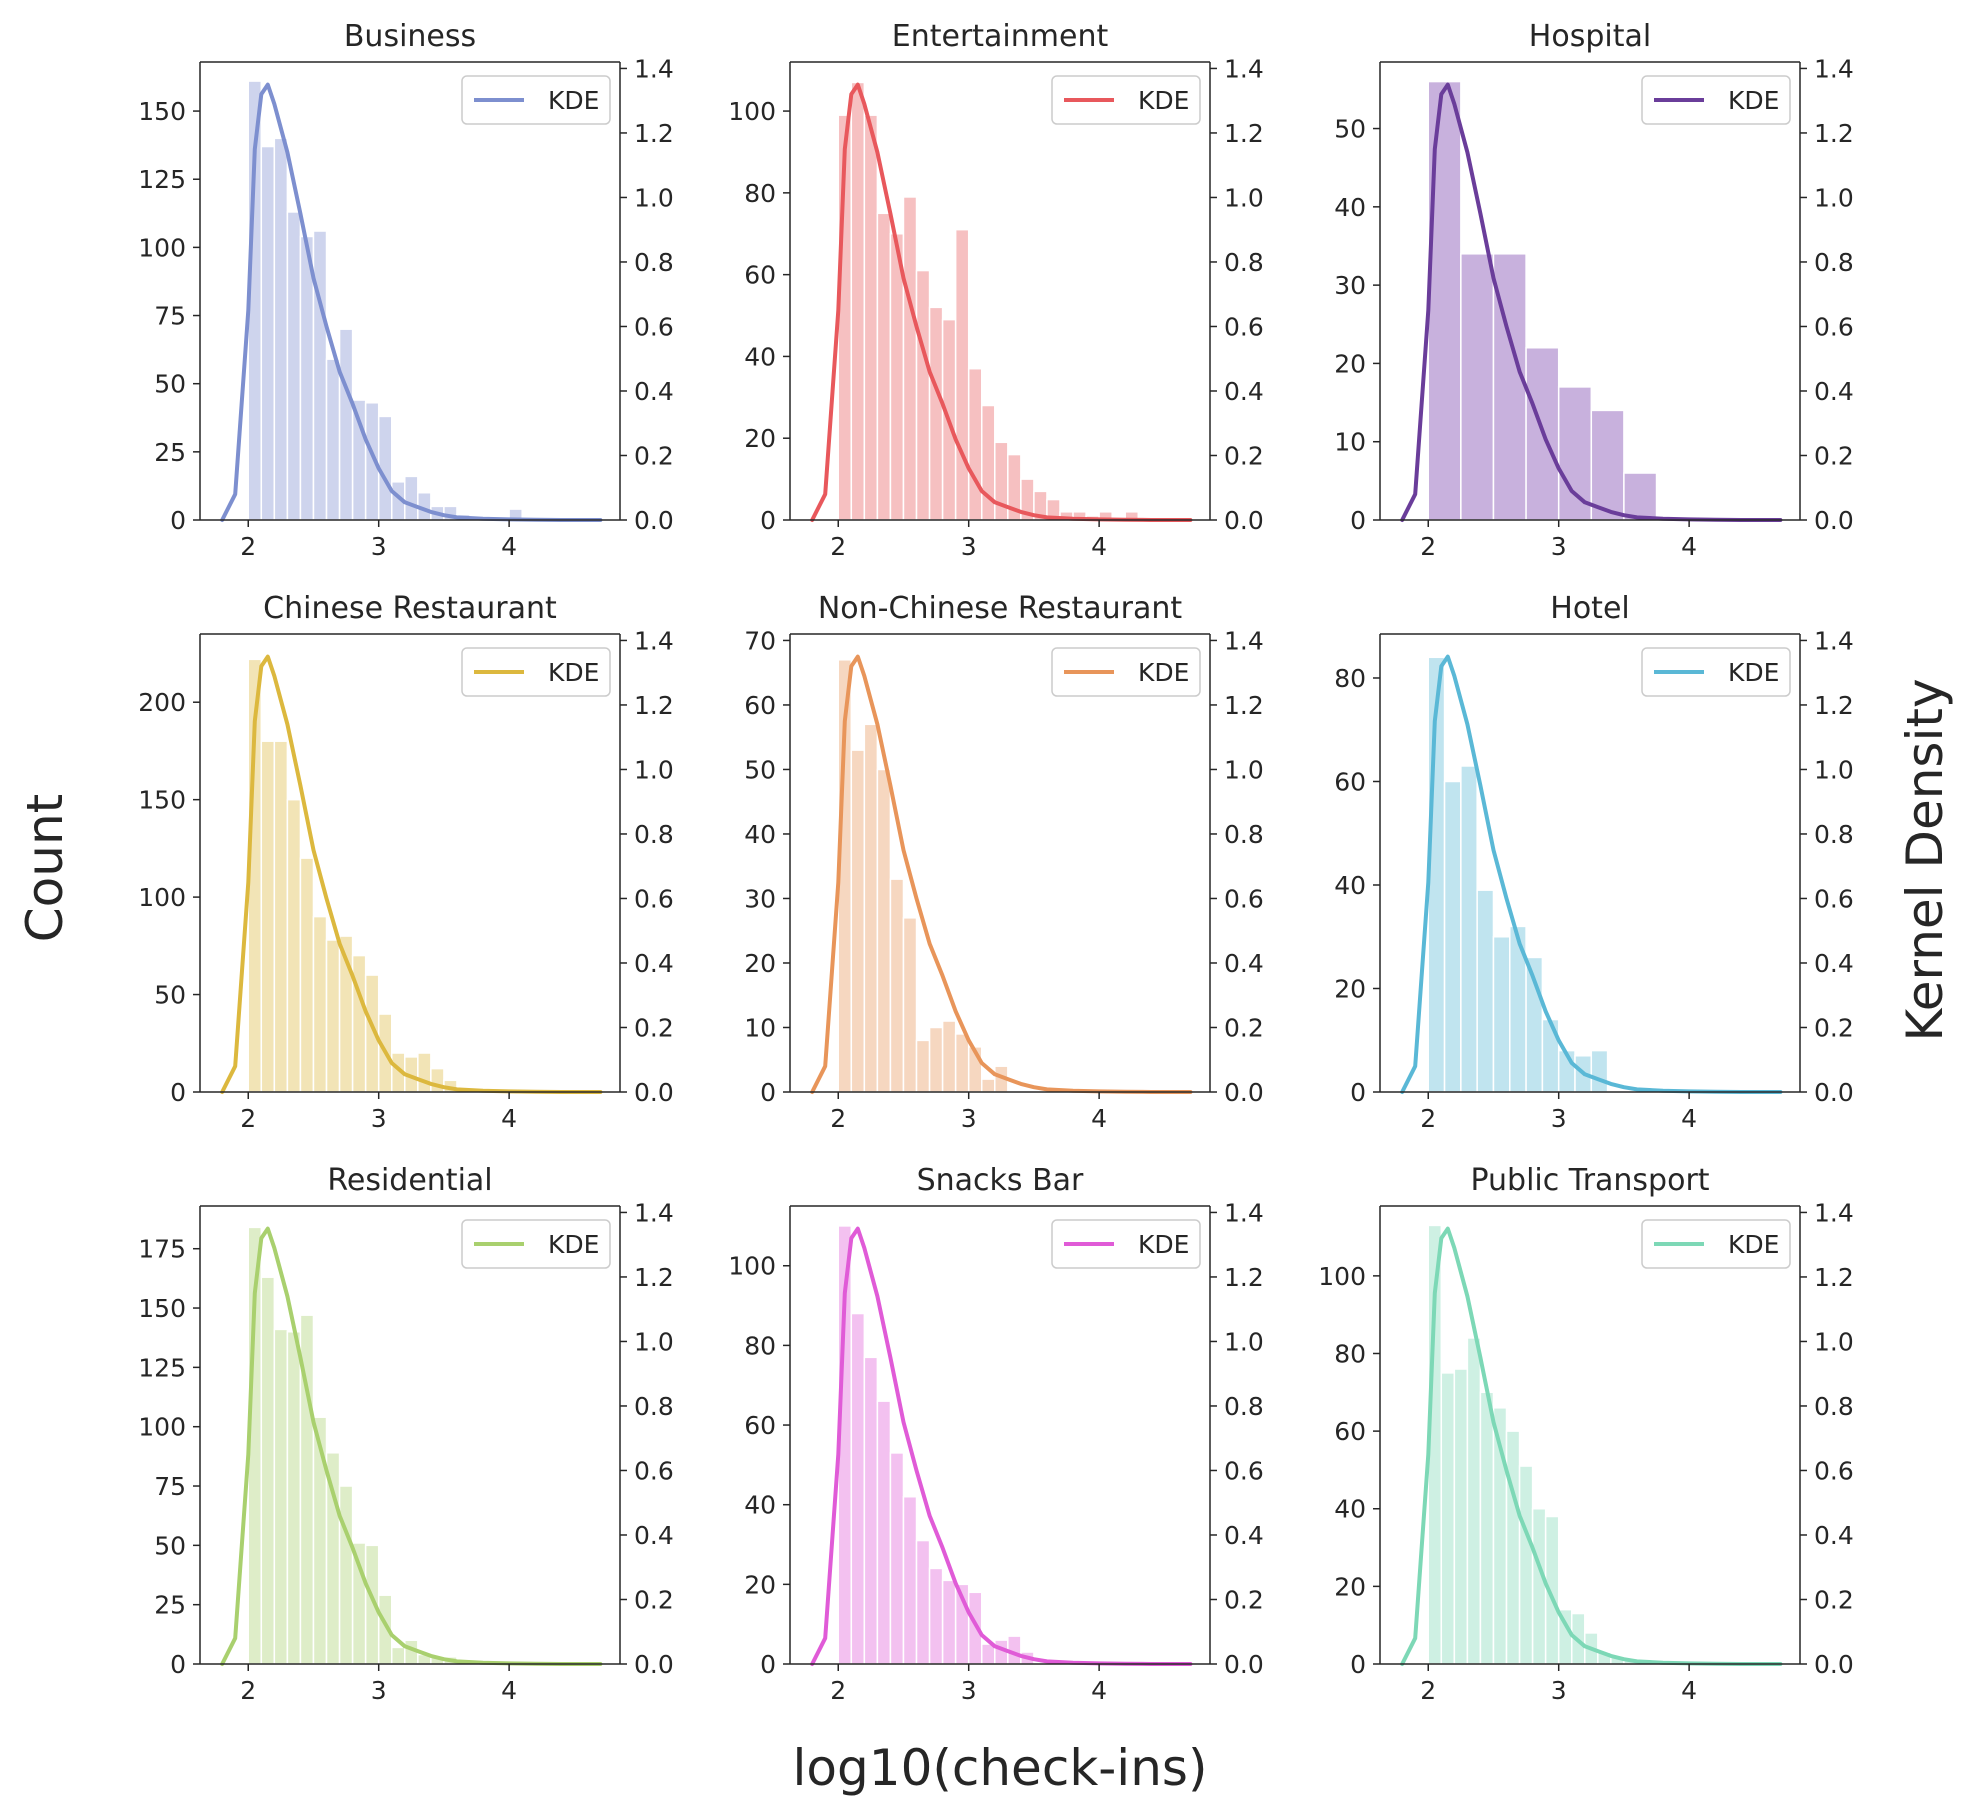 The height and width of the screenshot is (1814, 1973). I want to click on left-y-tick-label: 40, so click(1350, 207).